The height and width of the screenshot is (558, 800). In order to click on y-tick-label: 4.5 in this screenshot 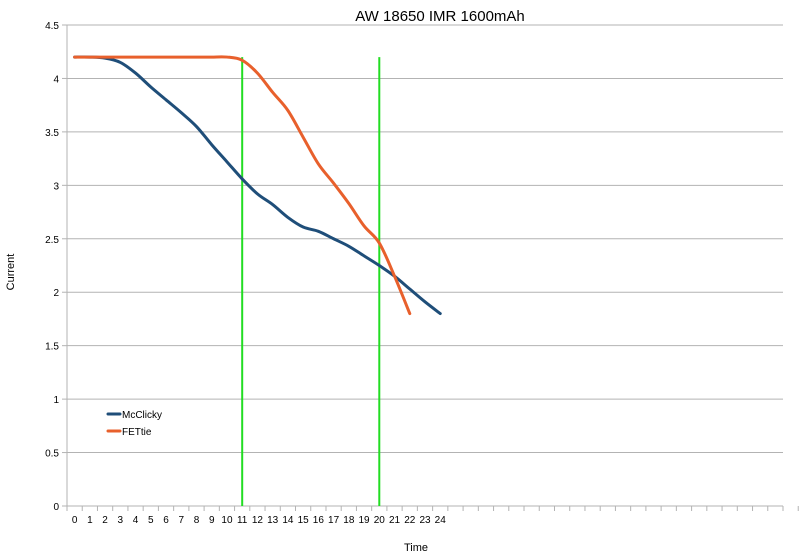, I will do `click(52, 26)`.